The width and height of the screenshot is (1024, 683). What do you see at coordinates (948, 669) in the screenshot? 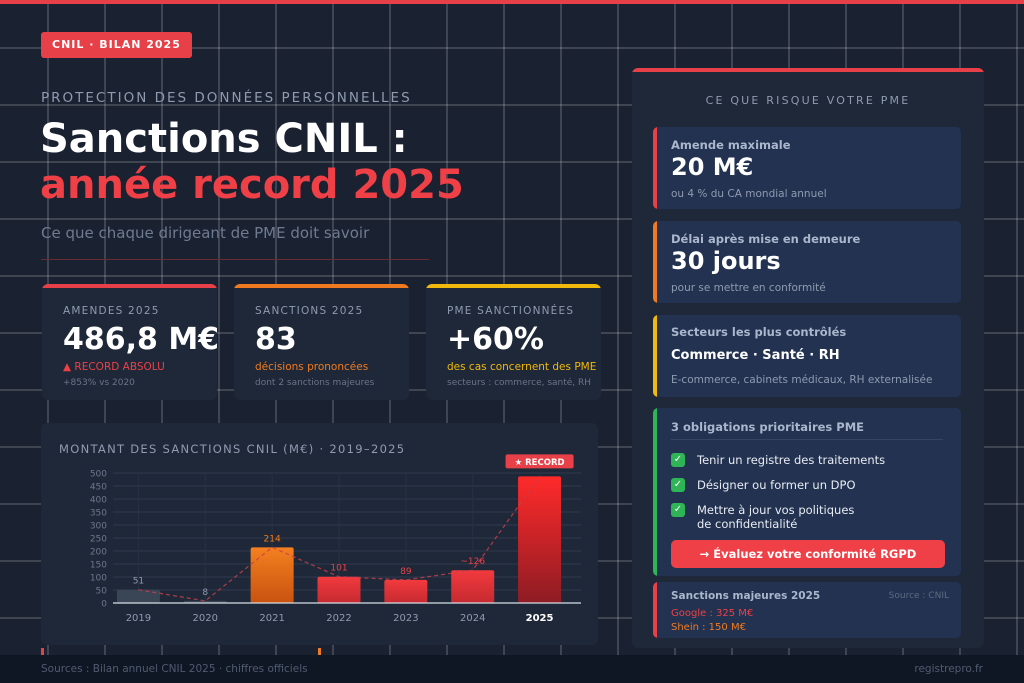
I see `footer-site-link: registrepro.fr` at bounding box center [948, 669].